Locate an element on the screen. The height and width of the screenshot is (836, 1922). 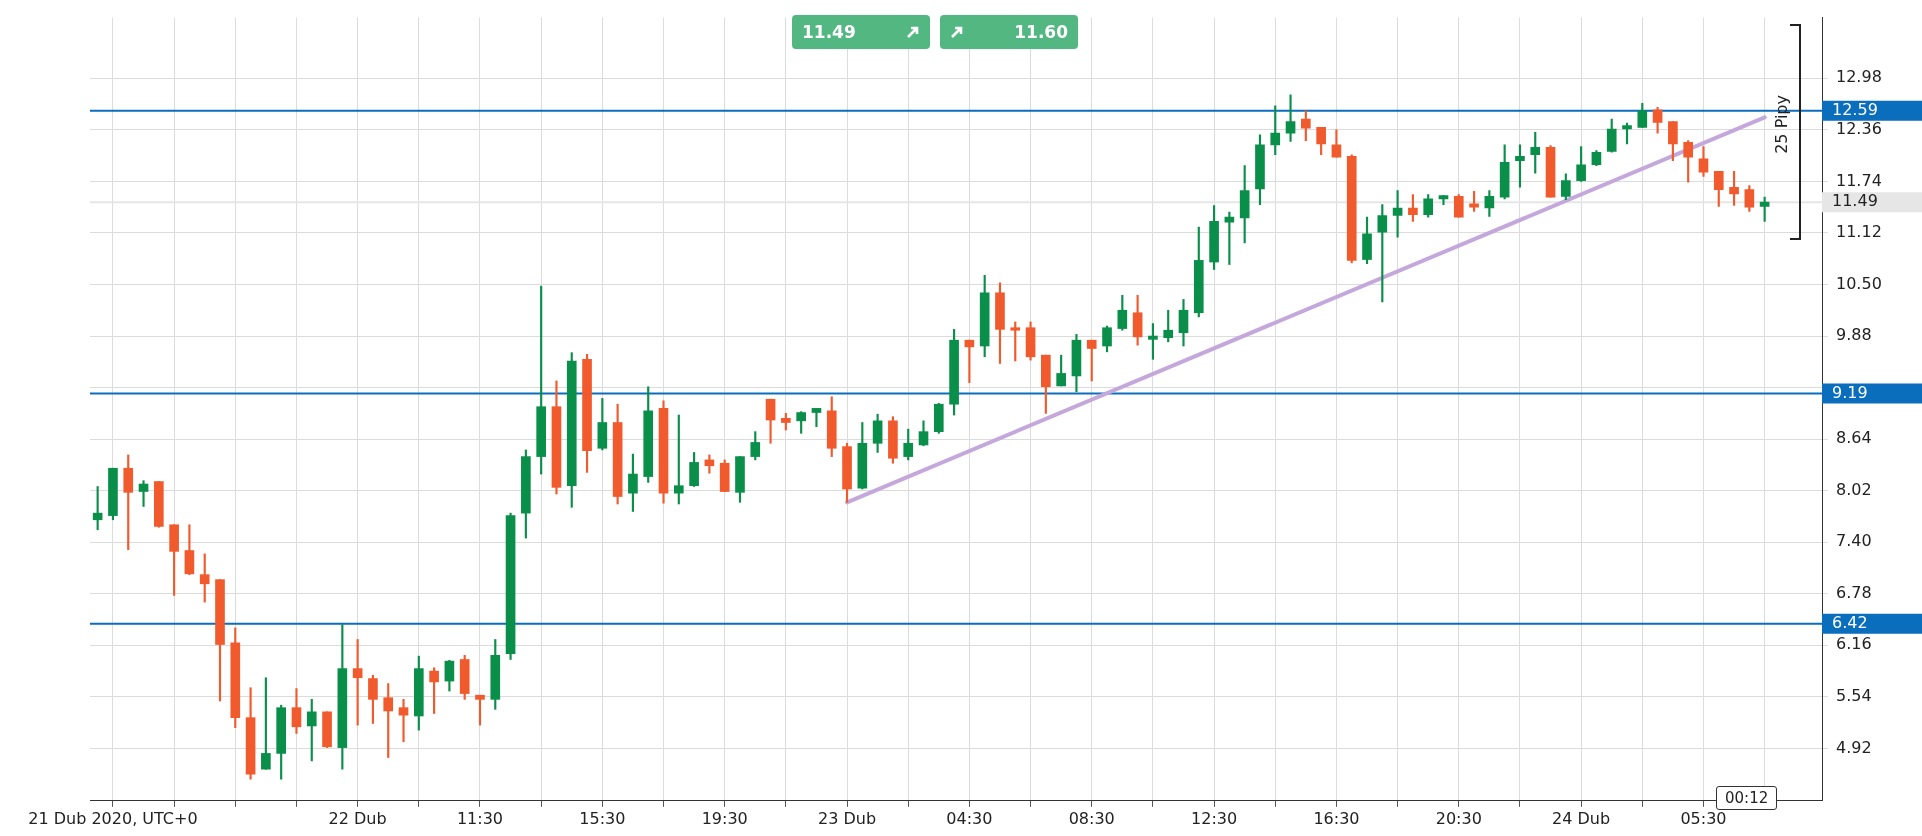
ref-line-label: 6.42 is located at coordinates (1850, 622).